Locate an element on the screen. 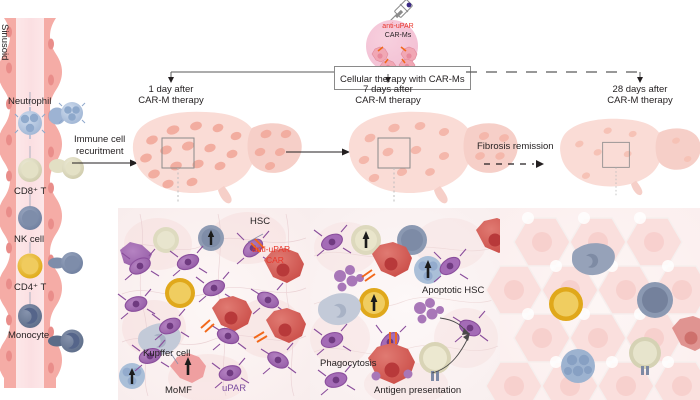  antigen-presentation-arrows is located at coordinates (450, 345).